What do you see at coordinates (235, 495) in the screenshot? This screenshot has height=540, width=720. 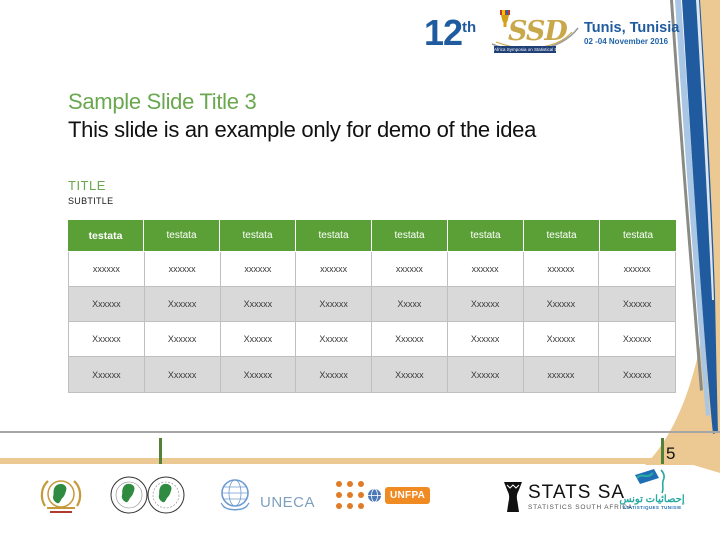 I see `un-globe-icon` at bounding box center [235, 495].